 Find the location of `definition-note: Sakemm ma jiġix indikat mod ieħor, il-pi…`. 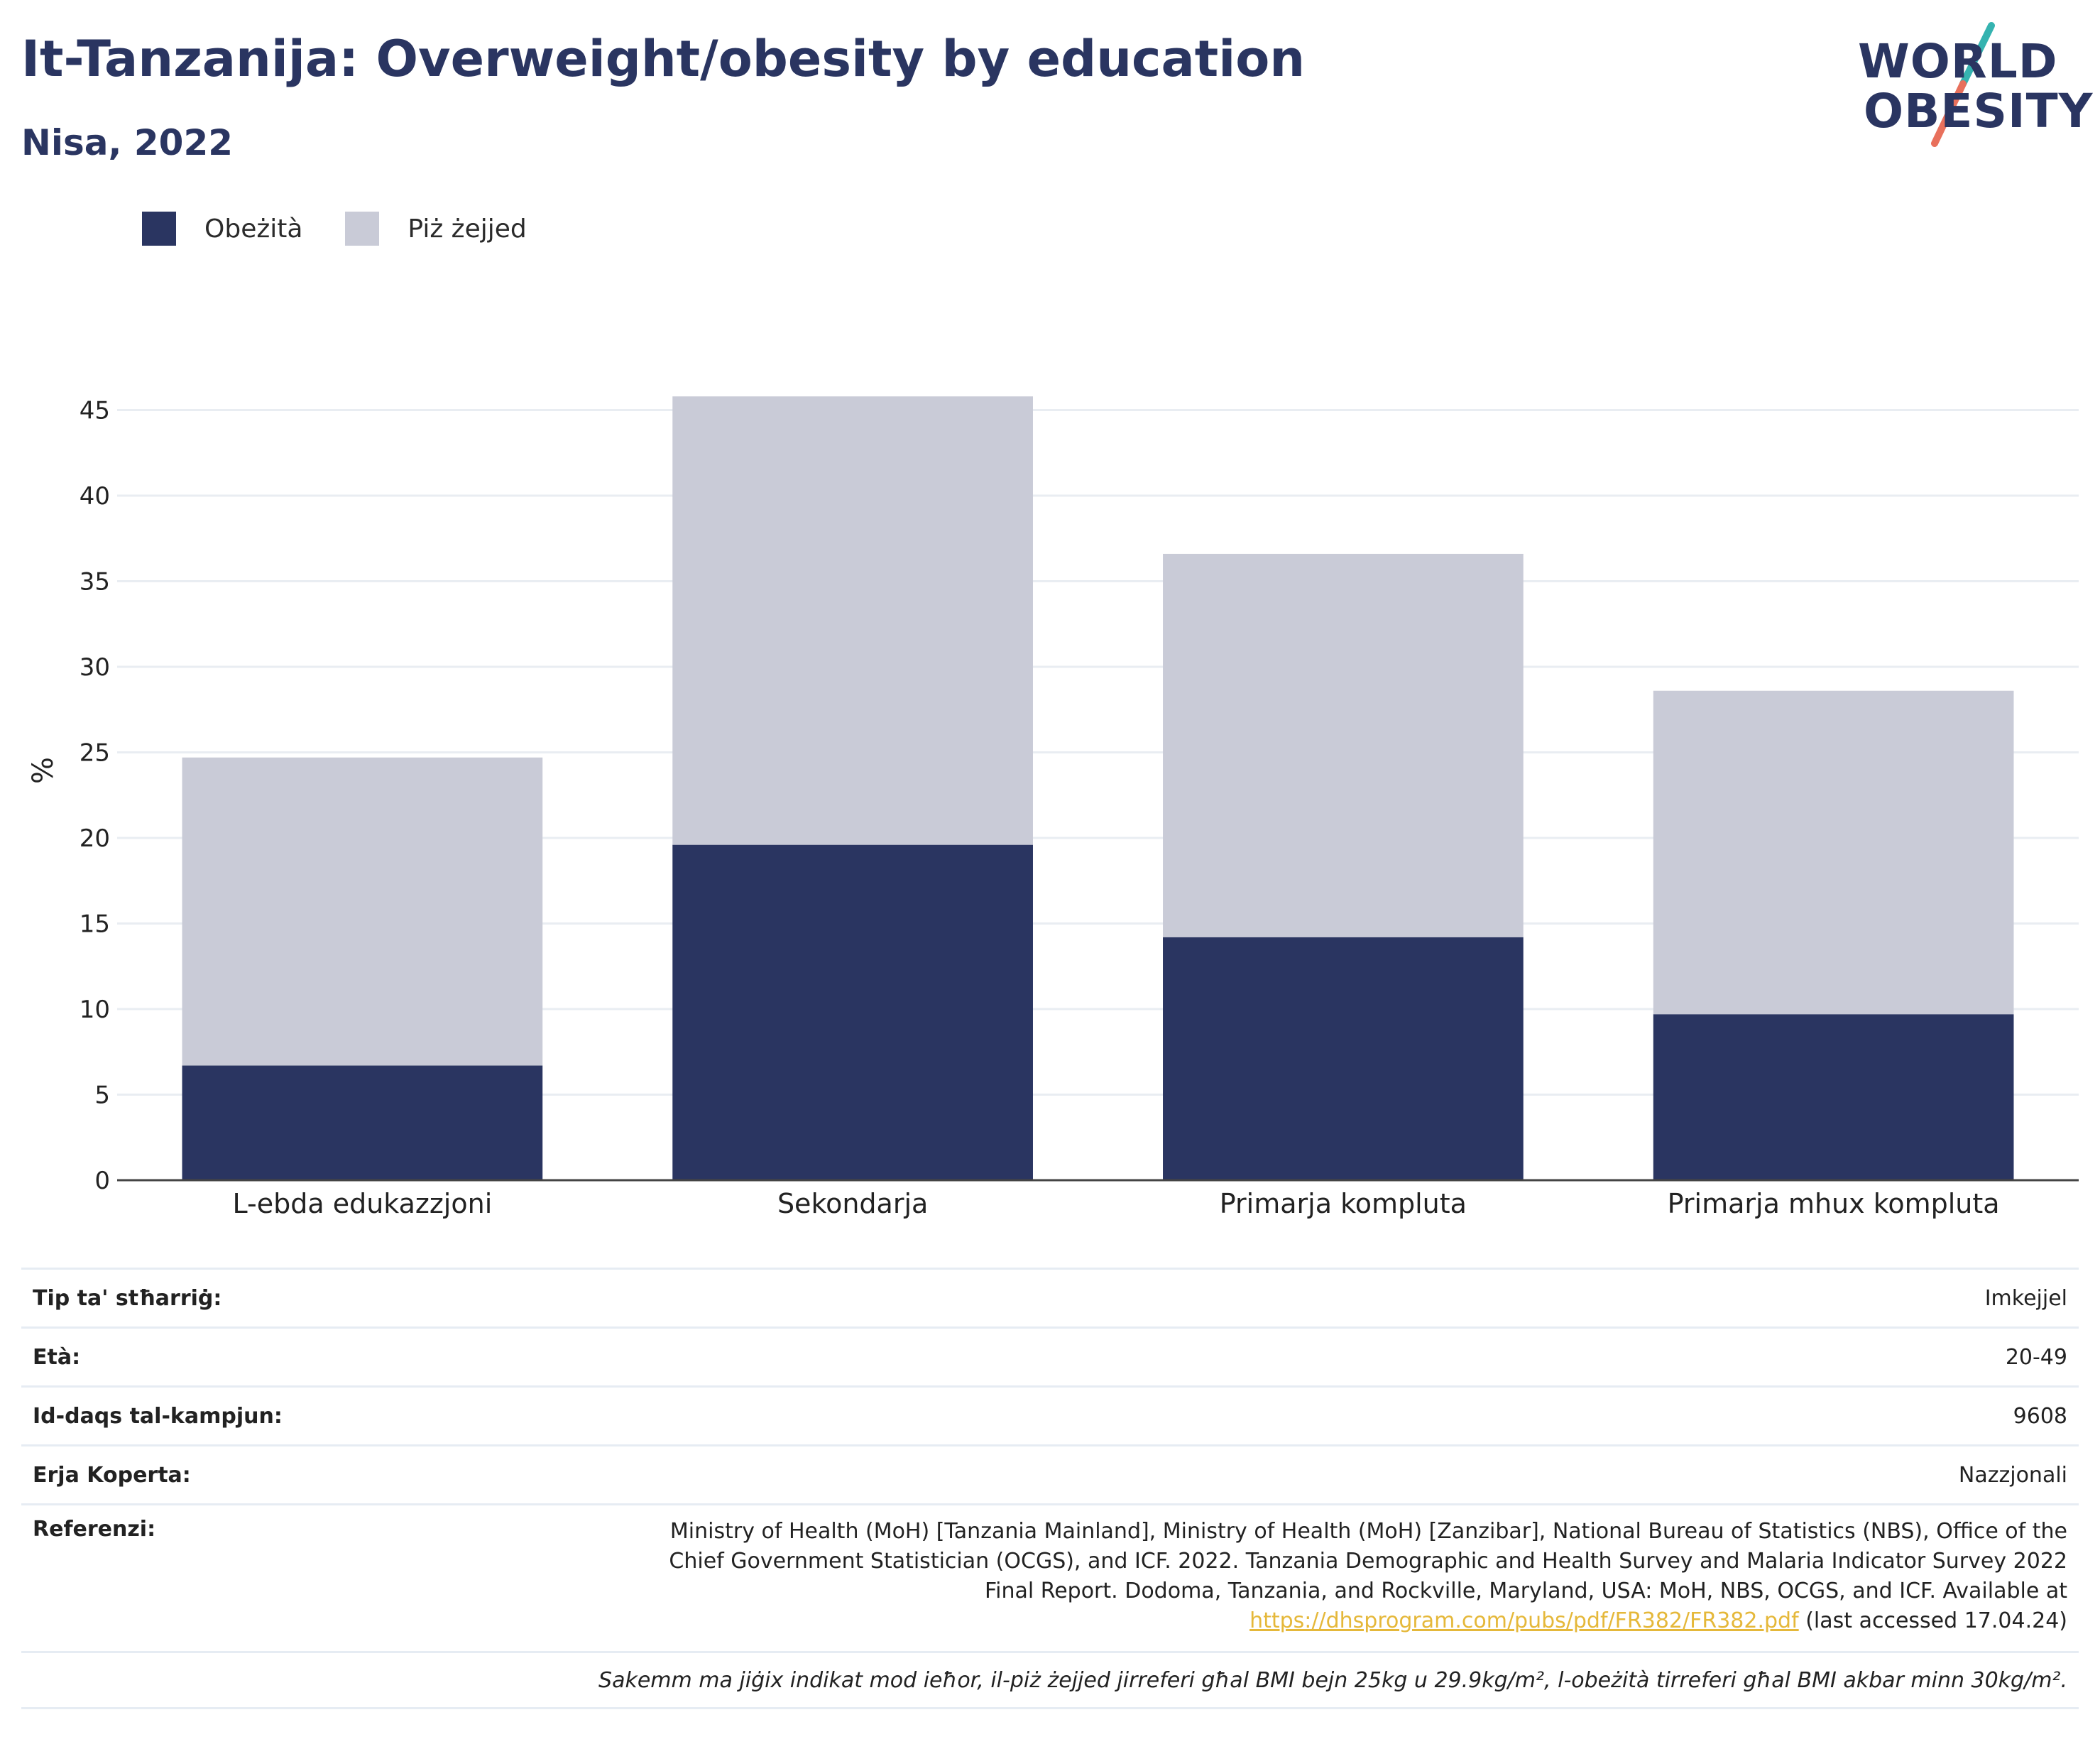

definition-note: Sakemm ma jiġix indikat mod ieħor, il-pi… is located at coordinates (1050, 1680).